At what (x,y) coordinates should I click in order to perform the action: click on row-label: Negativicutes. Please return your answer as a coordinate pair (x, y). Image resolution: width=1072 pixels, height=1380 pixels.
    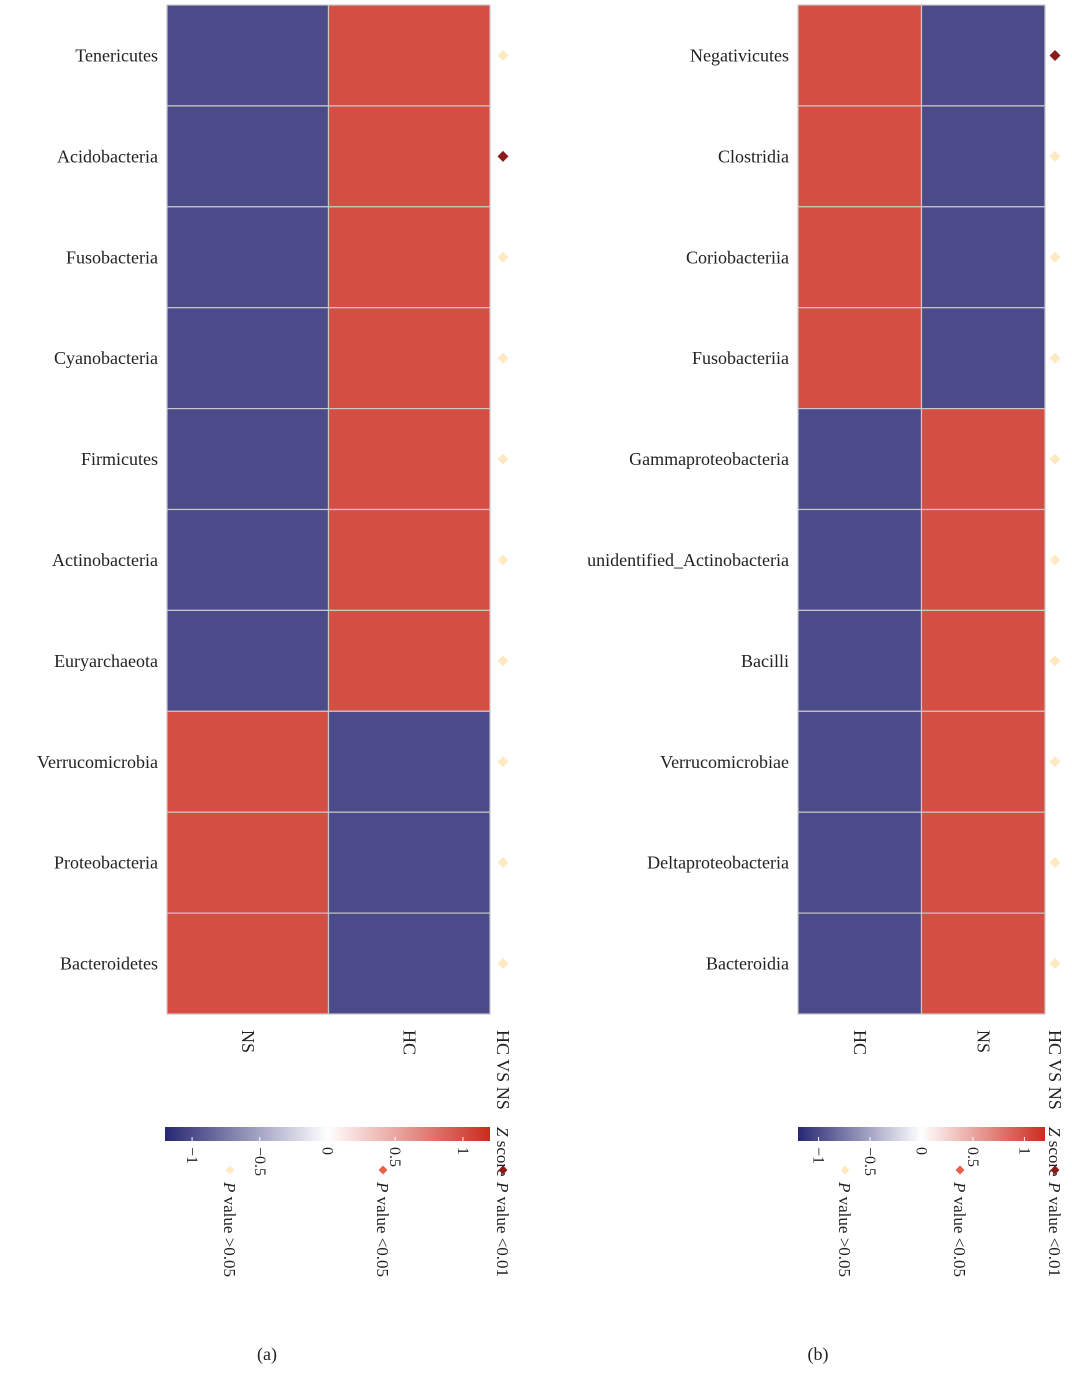
    Looking at the image, I should click on (739, 55).